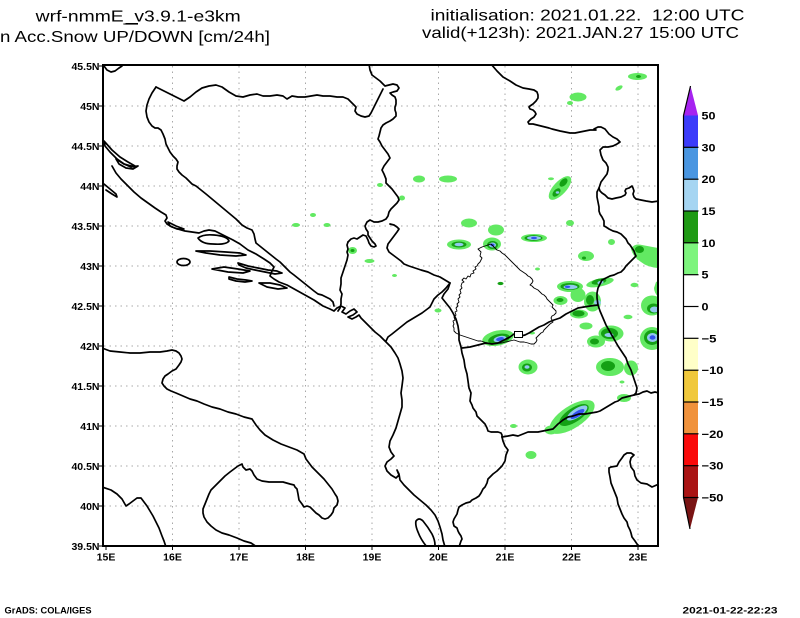  Describe the element at coordinates (85, 467) in the screenshot. I see `svg-text: 40.5N` at that location.